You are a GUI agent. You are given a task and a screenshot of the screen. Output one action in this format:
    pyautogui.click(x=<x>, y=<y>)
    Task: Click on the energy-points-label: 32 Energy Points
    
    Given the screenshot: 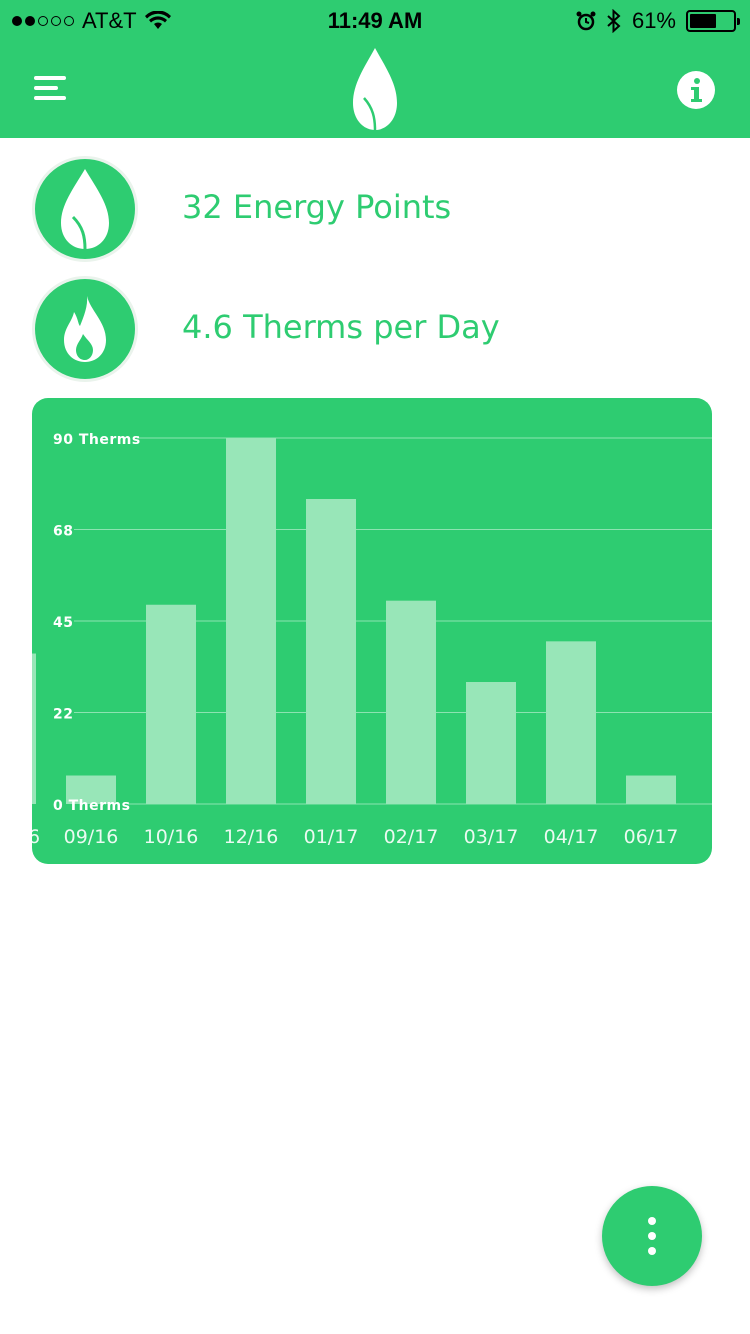 What is the action you would take?
    pyautogui.click(x=316, y=207)
    